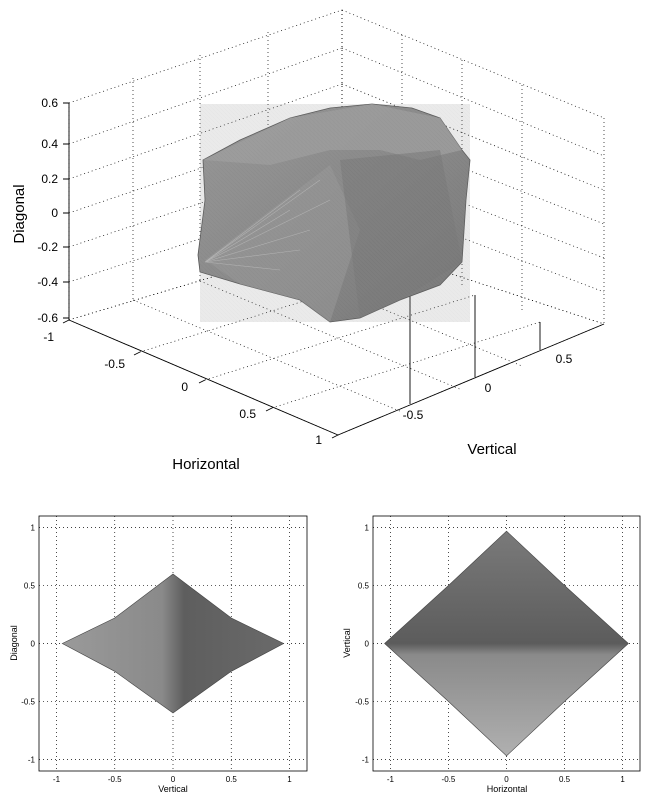 The image size is (649, 799). I want to click on right-plot-surface, so click(506, 643).